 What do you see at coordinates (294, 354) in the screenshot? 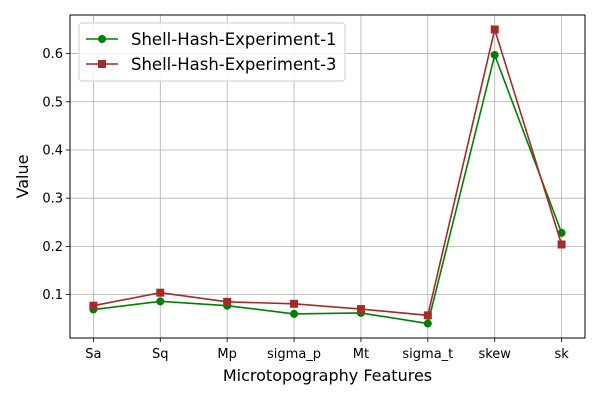
I see `x-tick-label: sigma_p` at bounding box center [294, 354].